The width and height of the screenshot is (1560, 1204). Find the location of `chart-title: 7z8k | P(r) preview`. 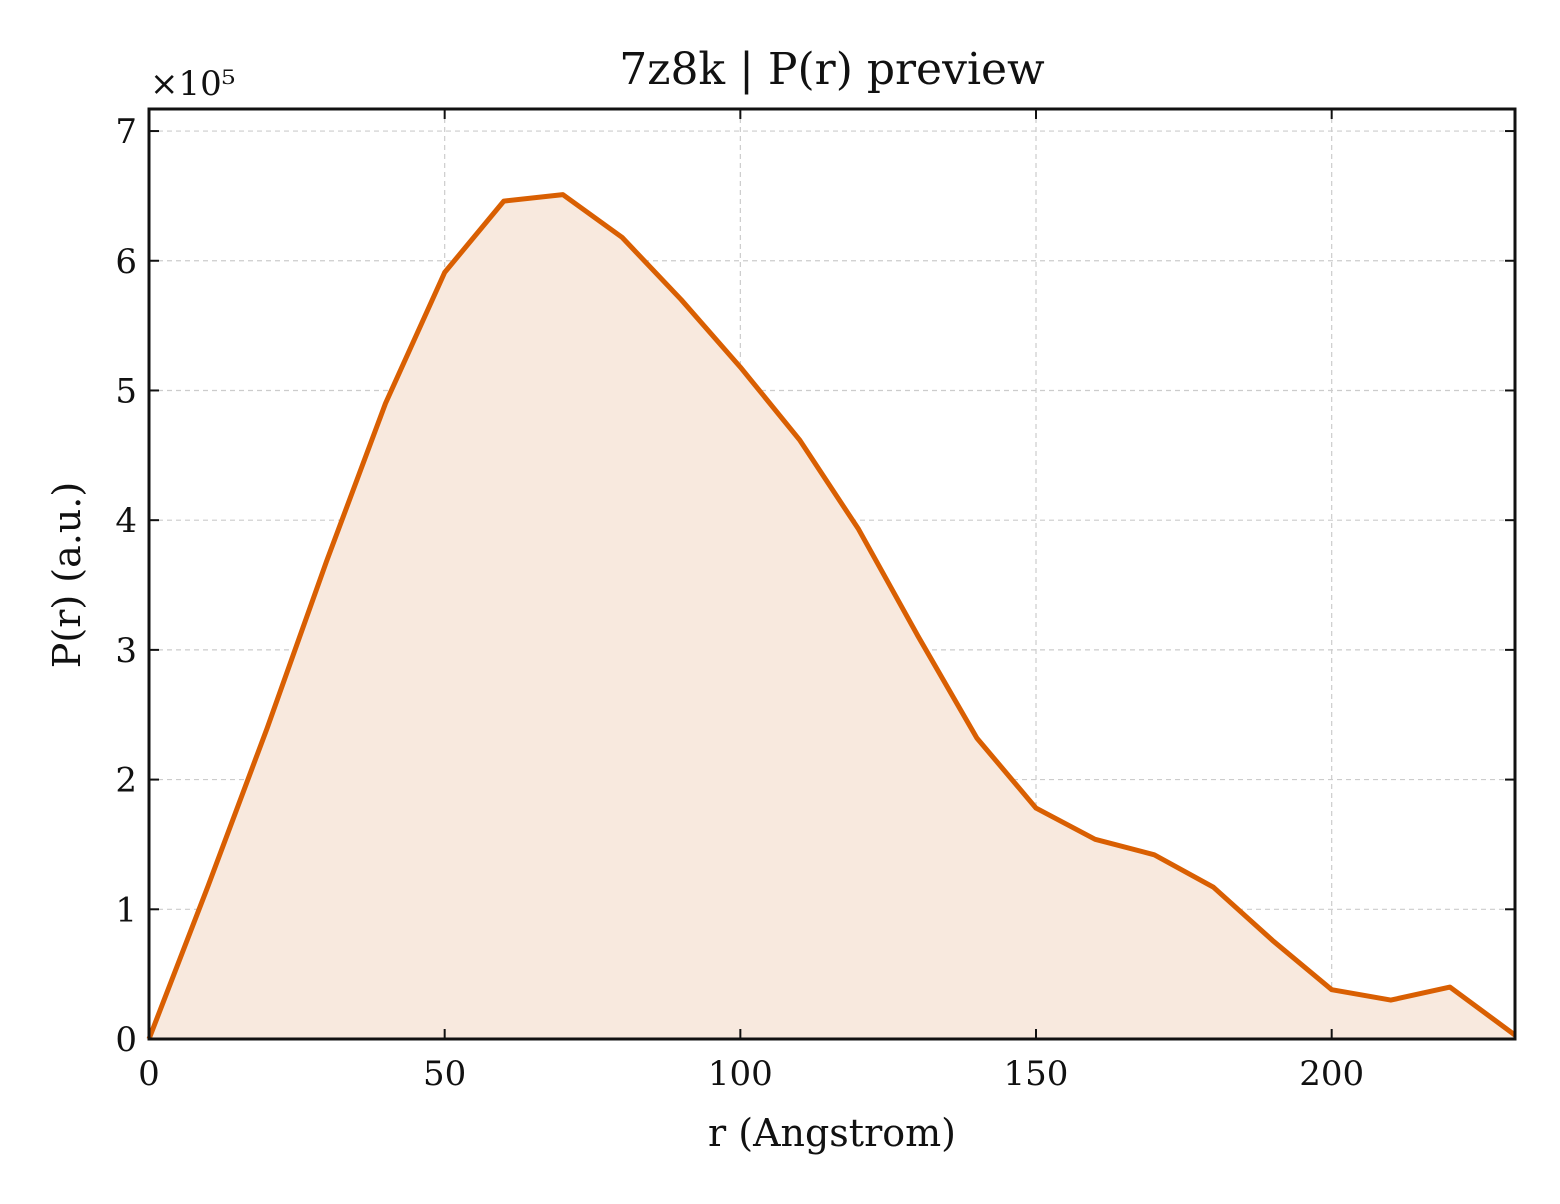

chart-title: 7z8k | P(r) preview is located at coordinates (832, 69).